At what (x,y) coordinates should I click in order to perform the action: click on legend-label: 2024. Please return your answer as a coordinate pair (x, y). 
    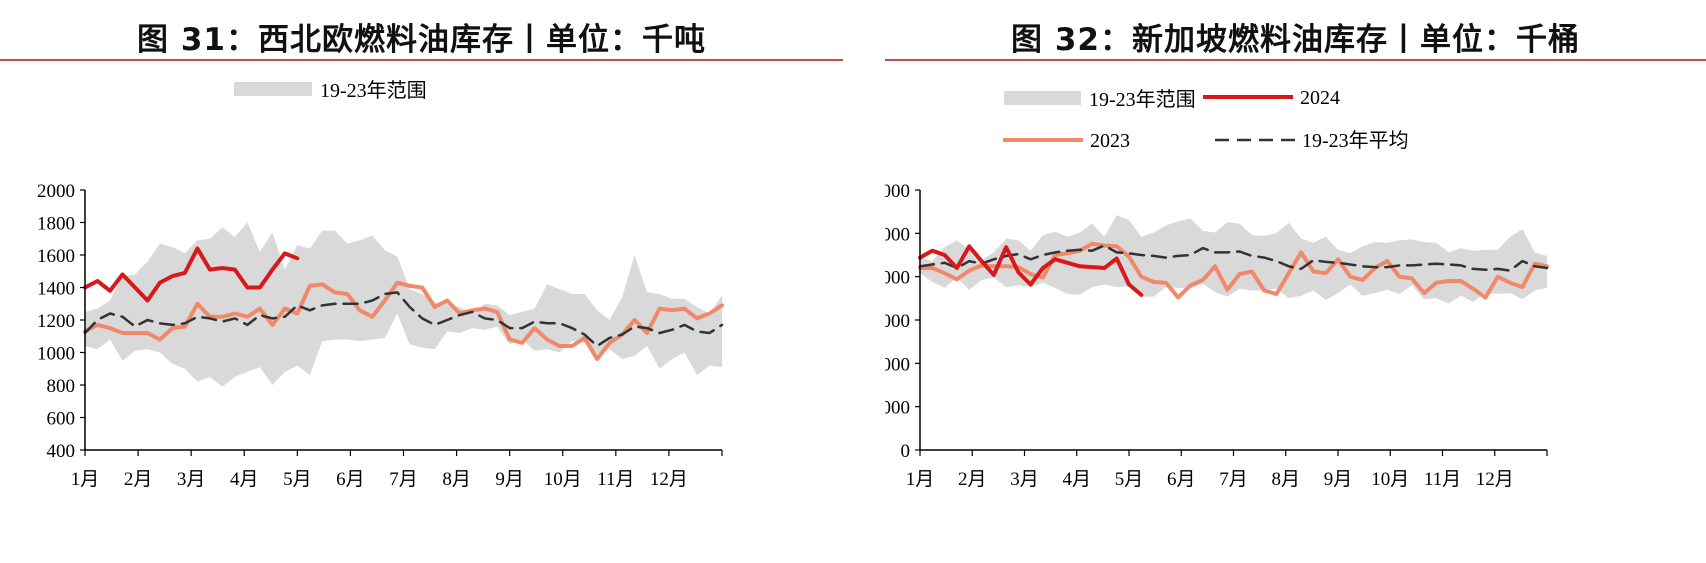
    Looking at the image, I should click on (1320, 98).